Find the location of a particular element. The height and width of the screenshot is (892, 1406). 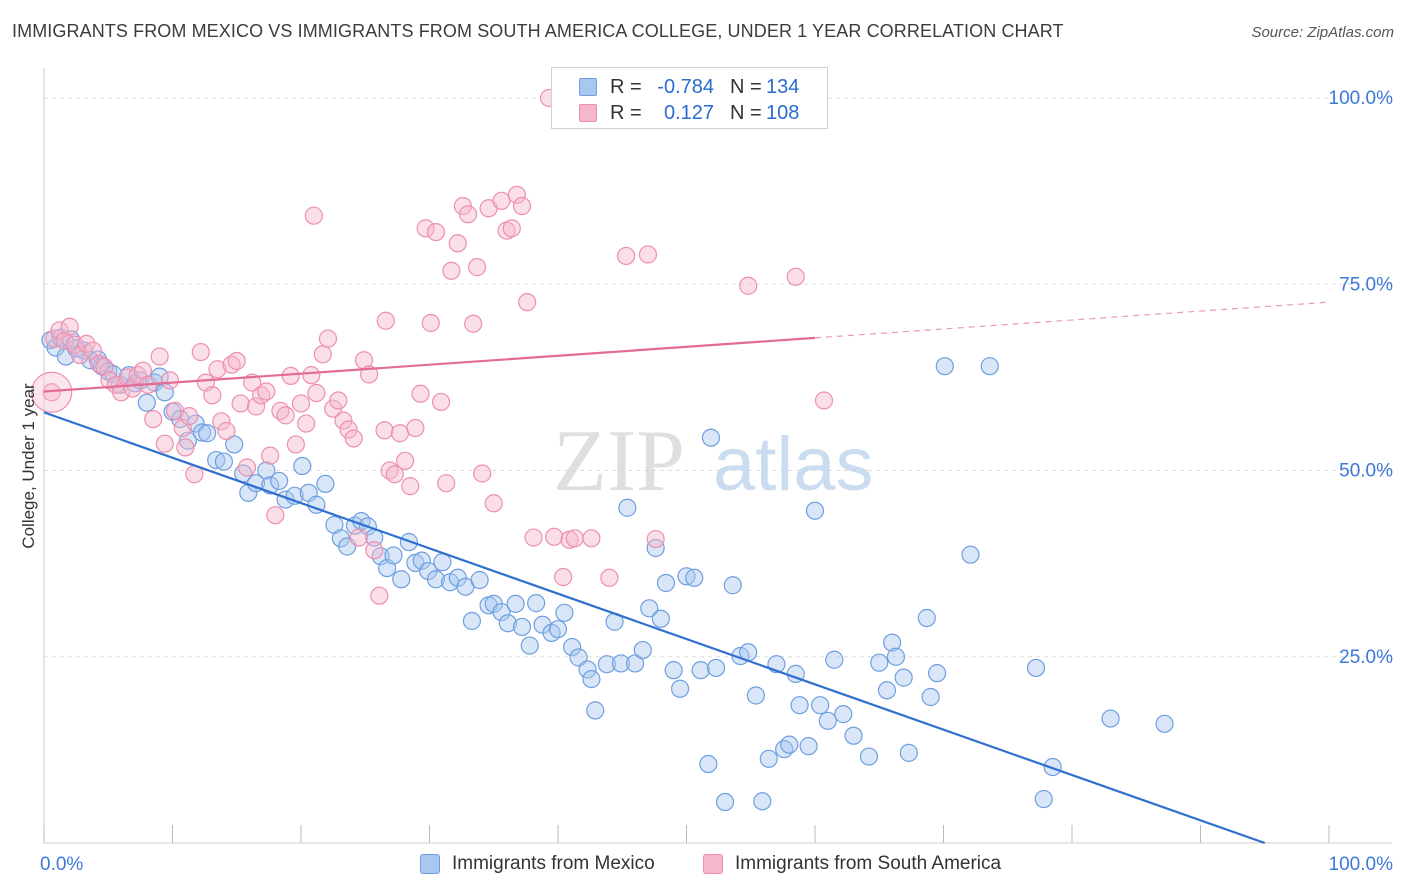

legend-n-value: 134 is located at coordinates (783, 87).